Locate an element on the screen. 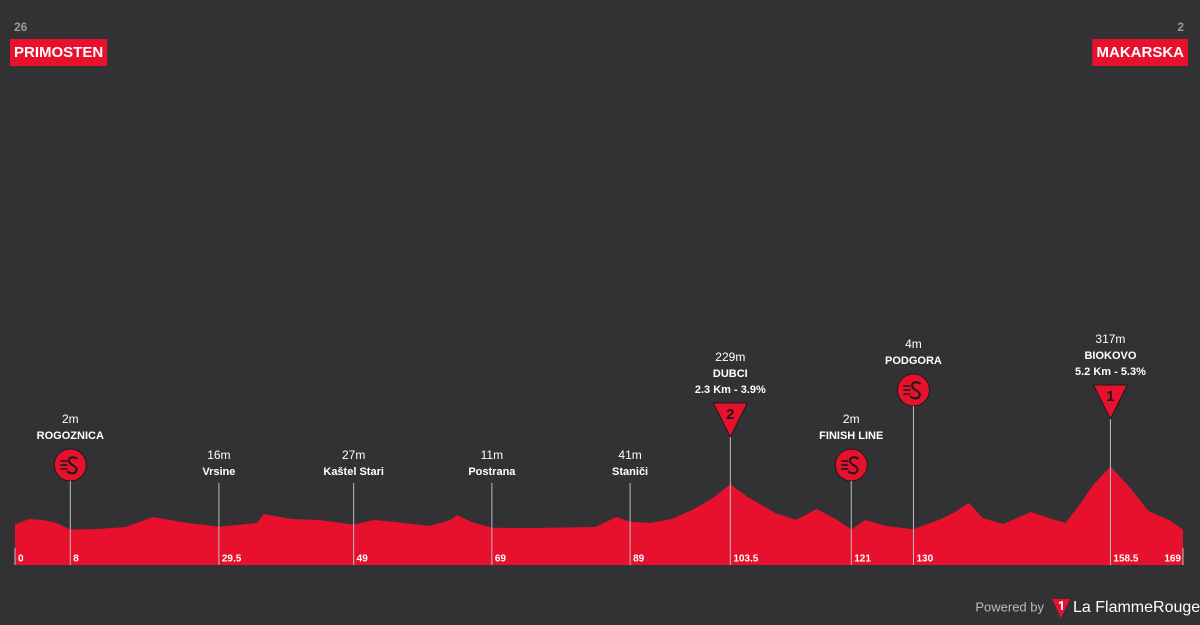 This screenshot has width=1200, height=625. x-tick-label: 103.5 is located at coordinates (745, 559).